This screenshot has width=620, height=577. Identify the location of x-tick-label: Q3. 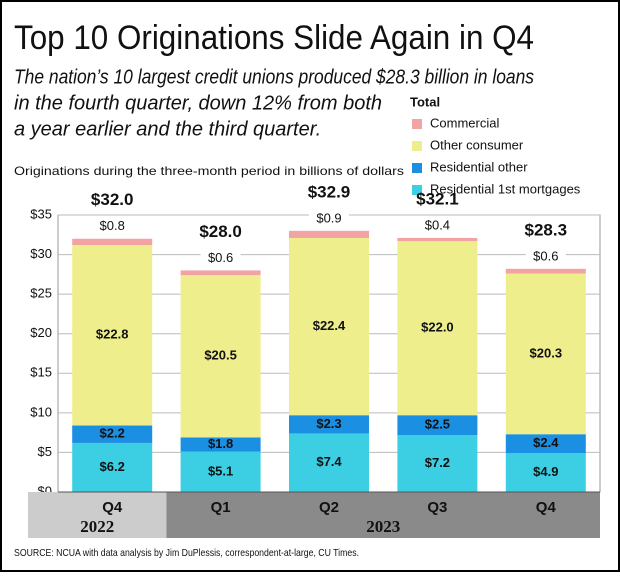
(437, 507).